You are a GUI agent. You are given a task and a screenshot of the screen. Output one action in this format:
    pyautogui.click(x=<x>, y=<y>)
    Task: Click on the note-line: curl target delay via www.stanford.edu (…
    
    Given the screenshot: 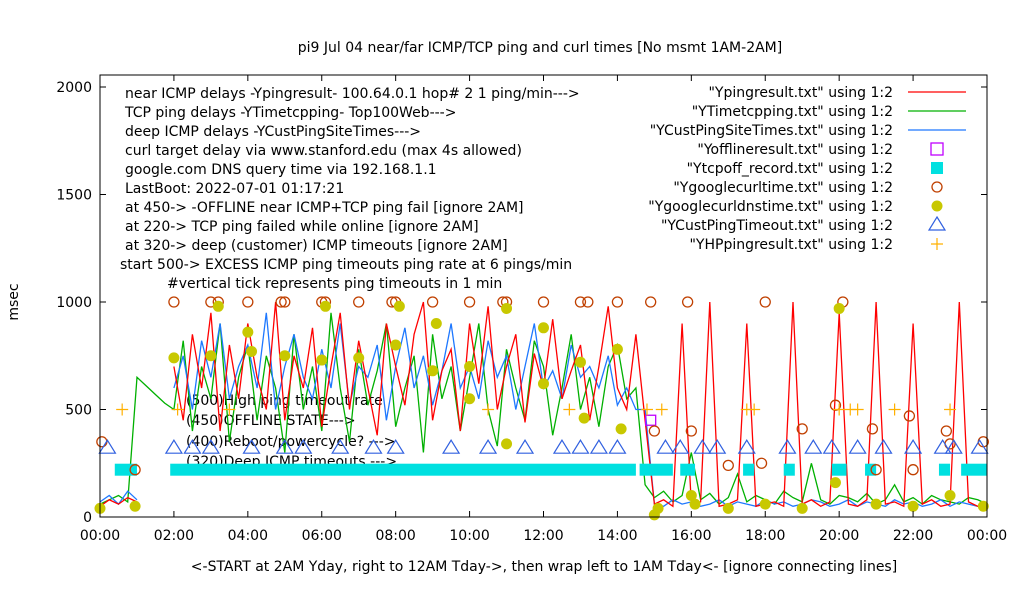 What is the action you would take?
    pyautogui.click(x=323, y=151)
    